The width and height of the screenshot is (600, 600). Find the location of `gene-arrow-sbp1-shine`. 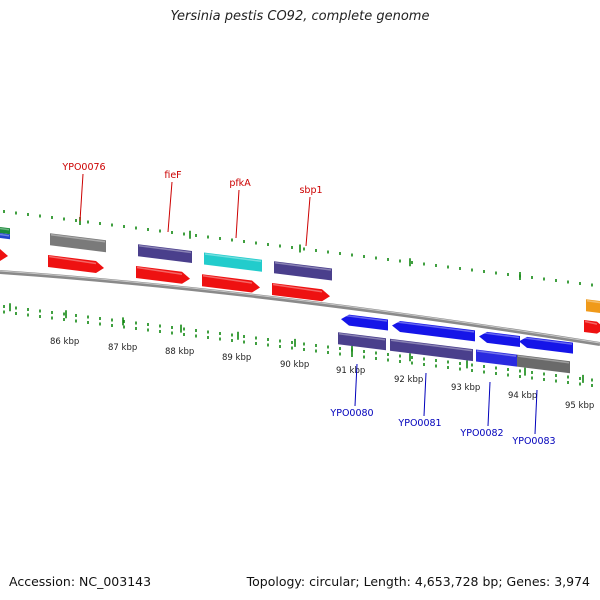

gene-arrow-sbp1-shine is located at coordinates (297, 288).